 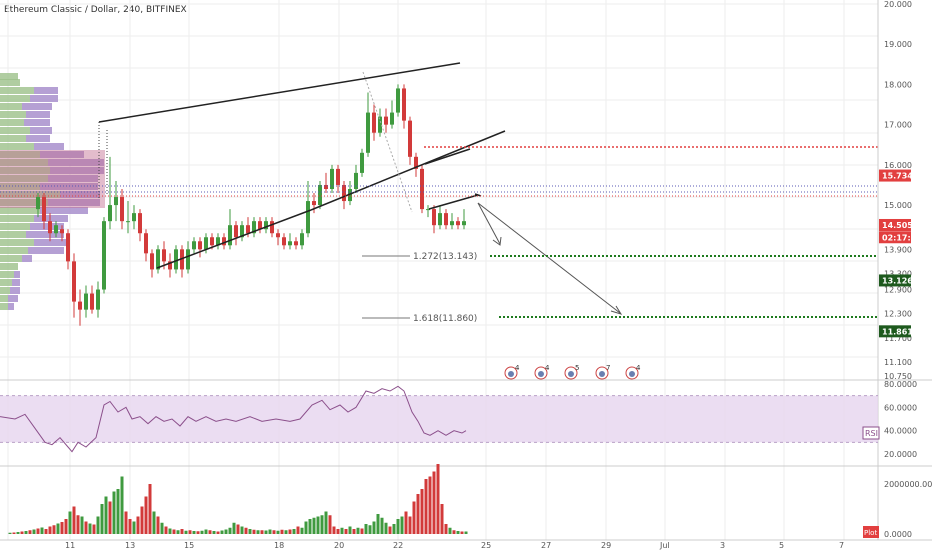 What do you see at coordinates (871, 433) in the screenshot?
I see `rsi-badge-box` at bounding box center [871, 433].